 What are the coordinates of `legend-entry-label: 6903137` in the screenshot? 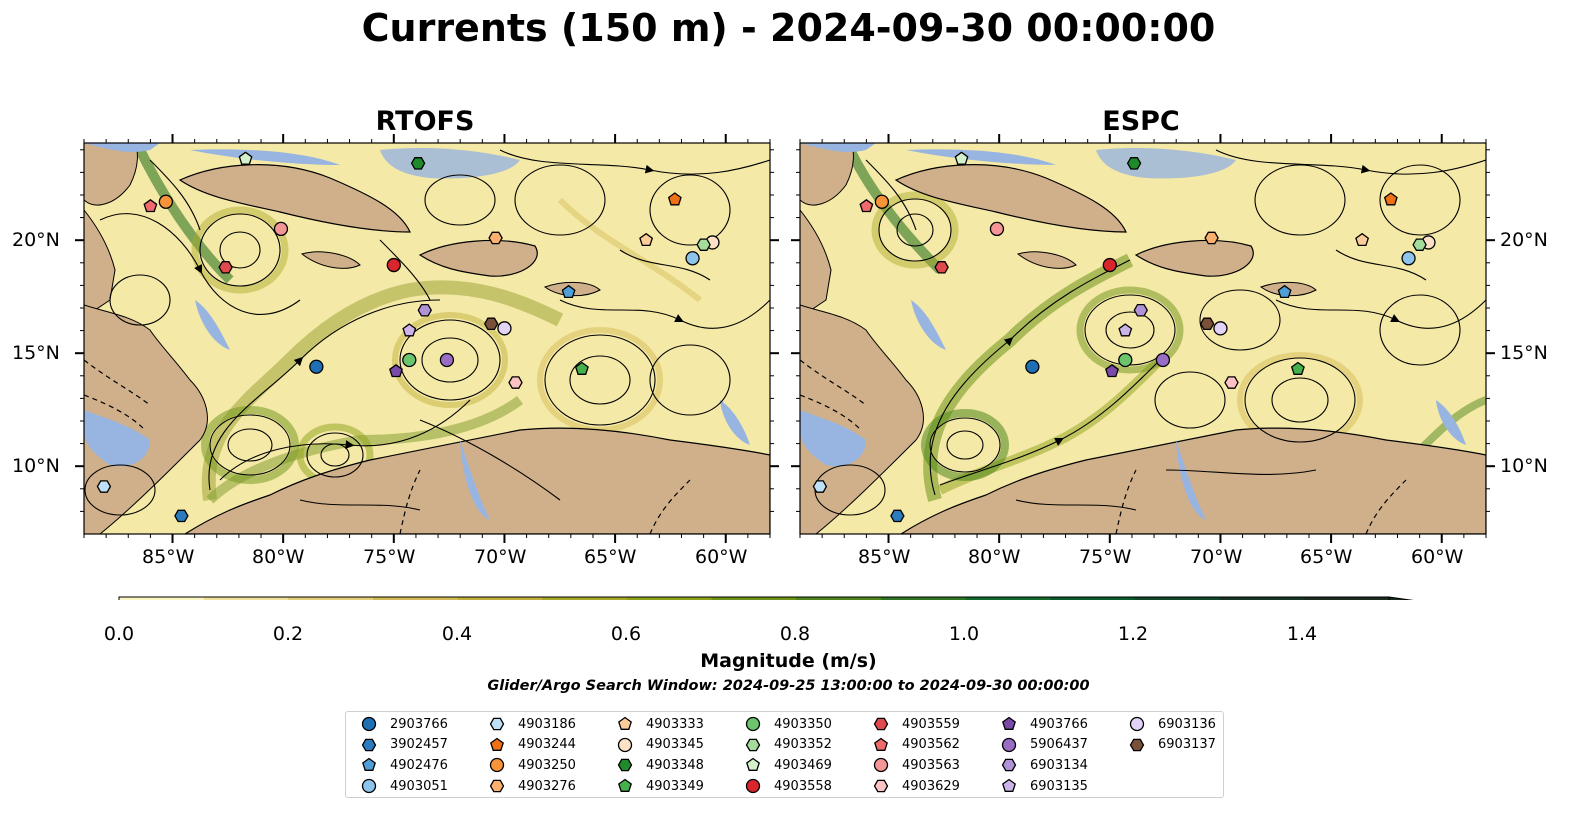 It's located at (1187, 745).